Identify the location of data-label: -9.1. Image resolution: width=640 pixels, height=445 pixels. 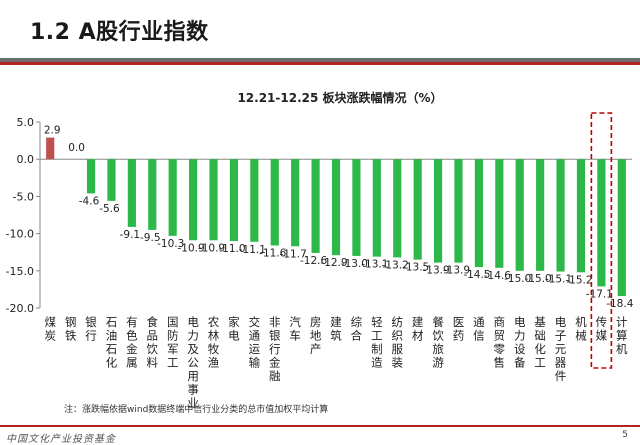
(130, 235).